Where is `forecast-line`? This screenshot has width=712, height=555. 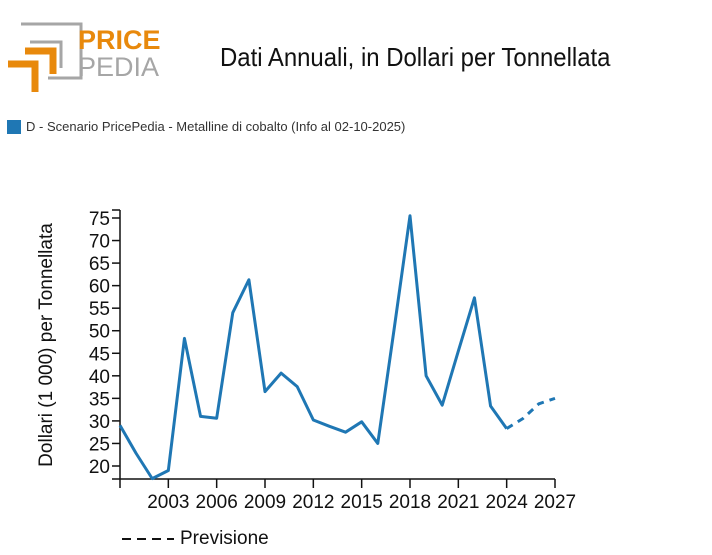 forecast-line is located at coordinates (530, 413).